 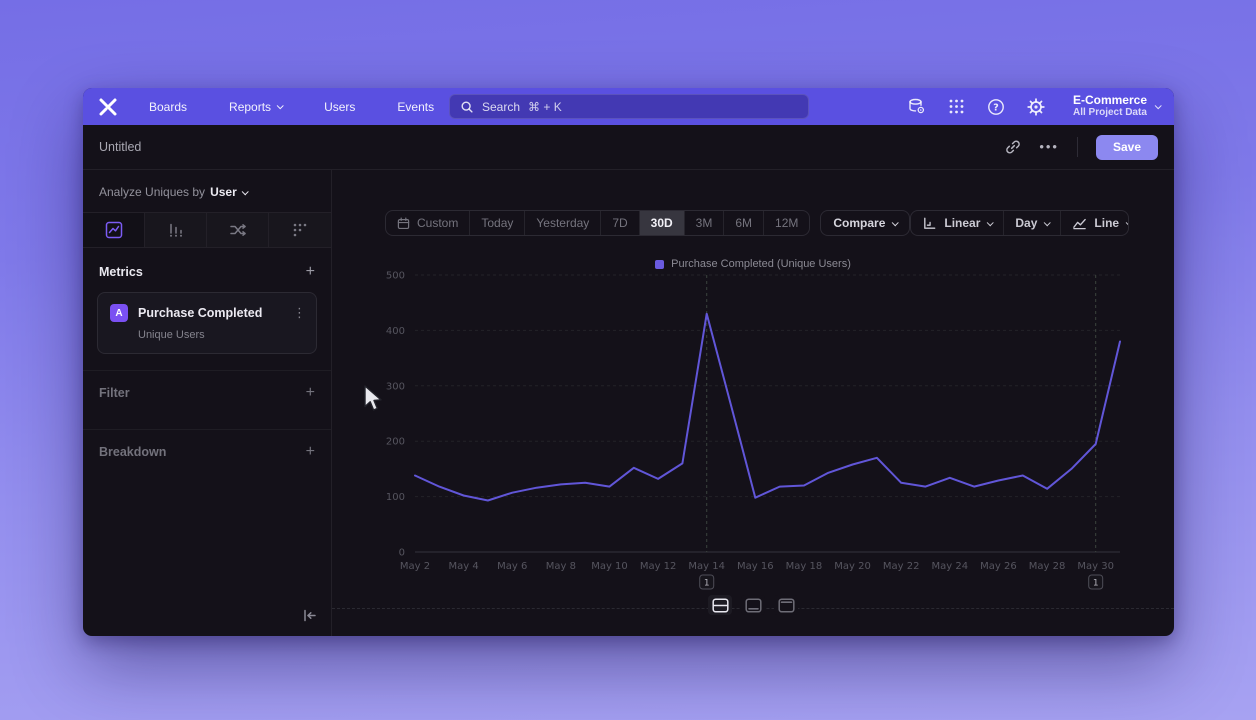 I want to click on range-today: Today, so click(x=496, y=223).